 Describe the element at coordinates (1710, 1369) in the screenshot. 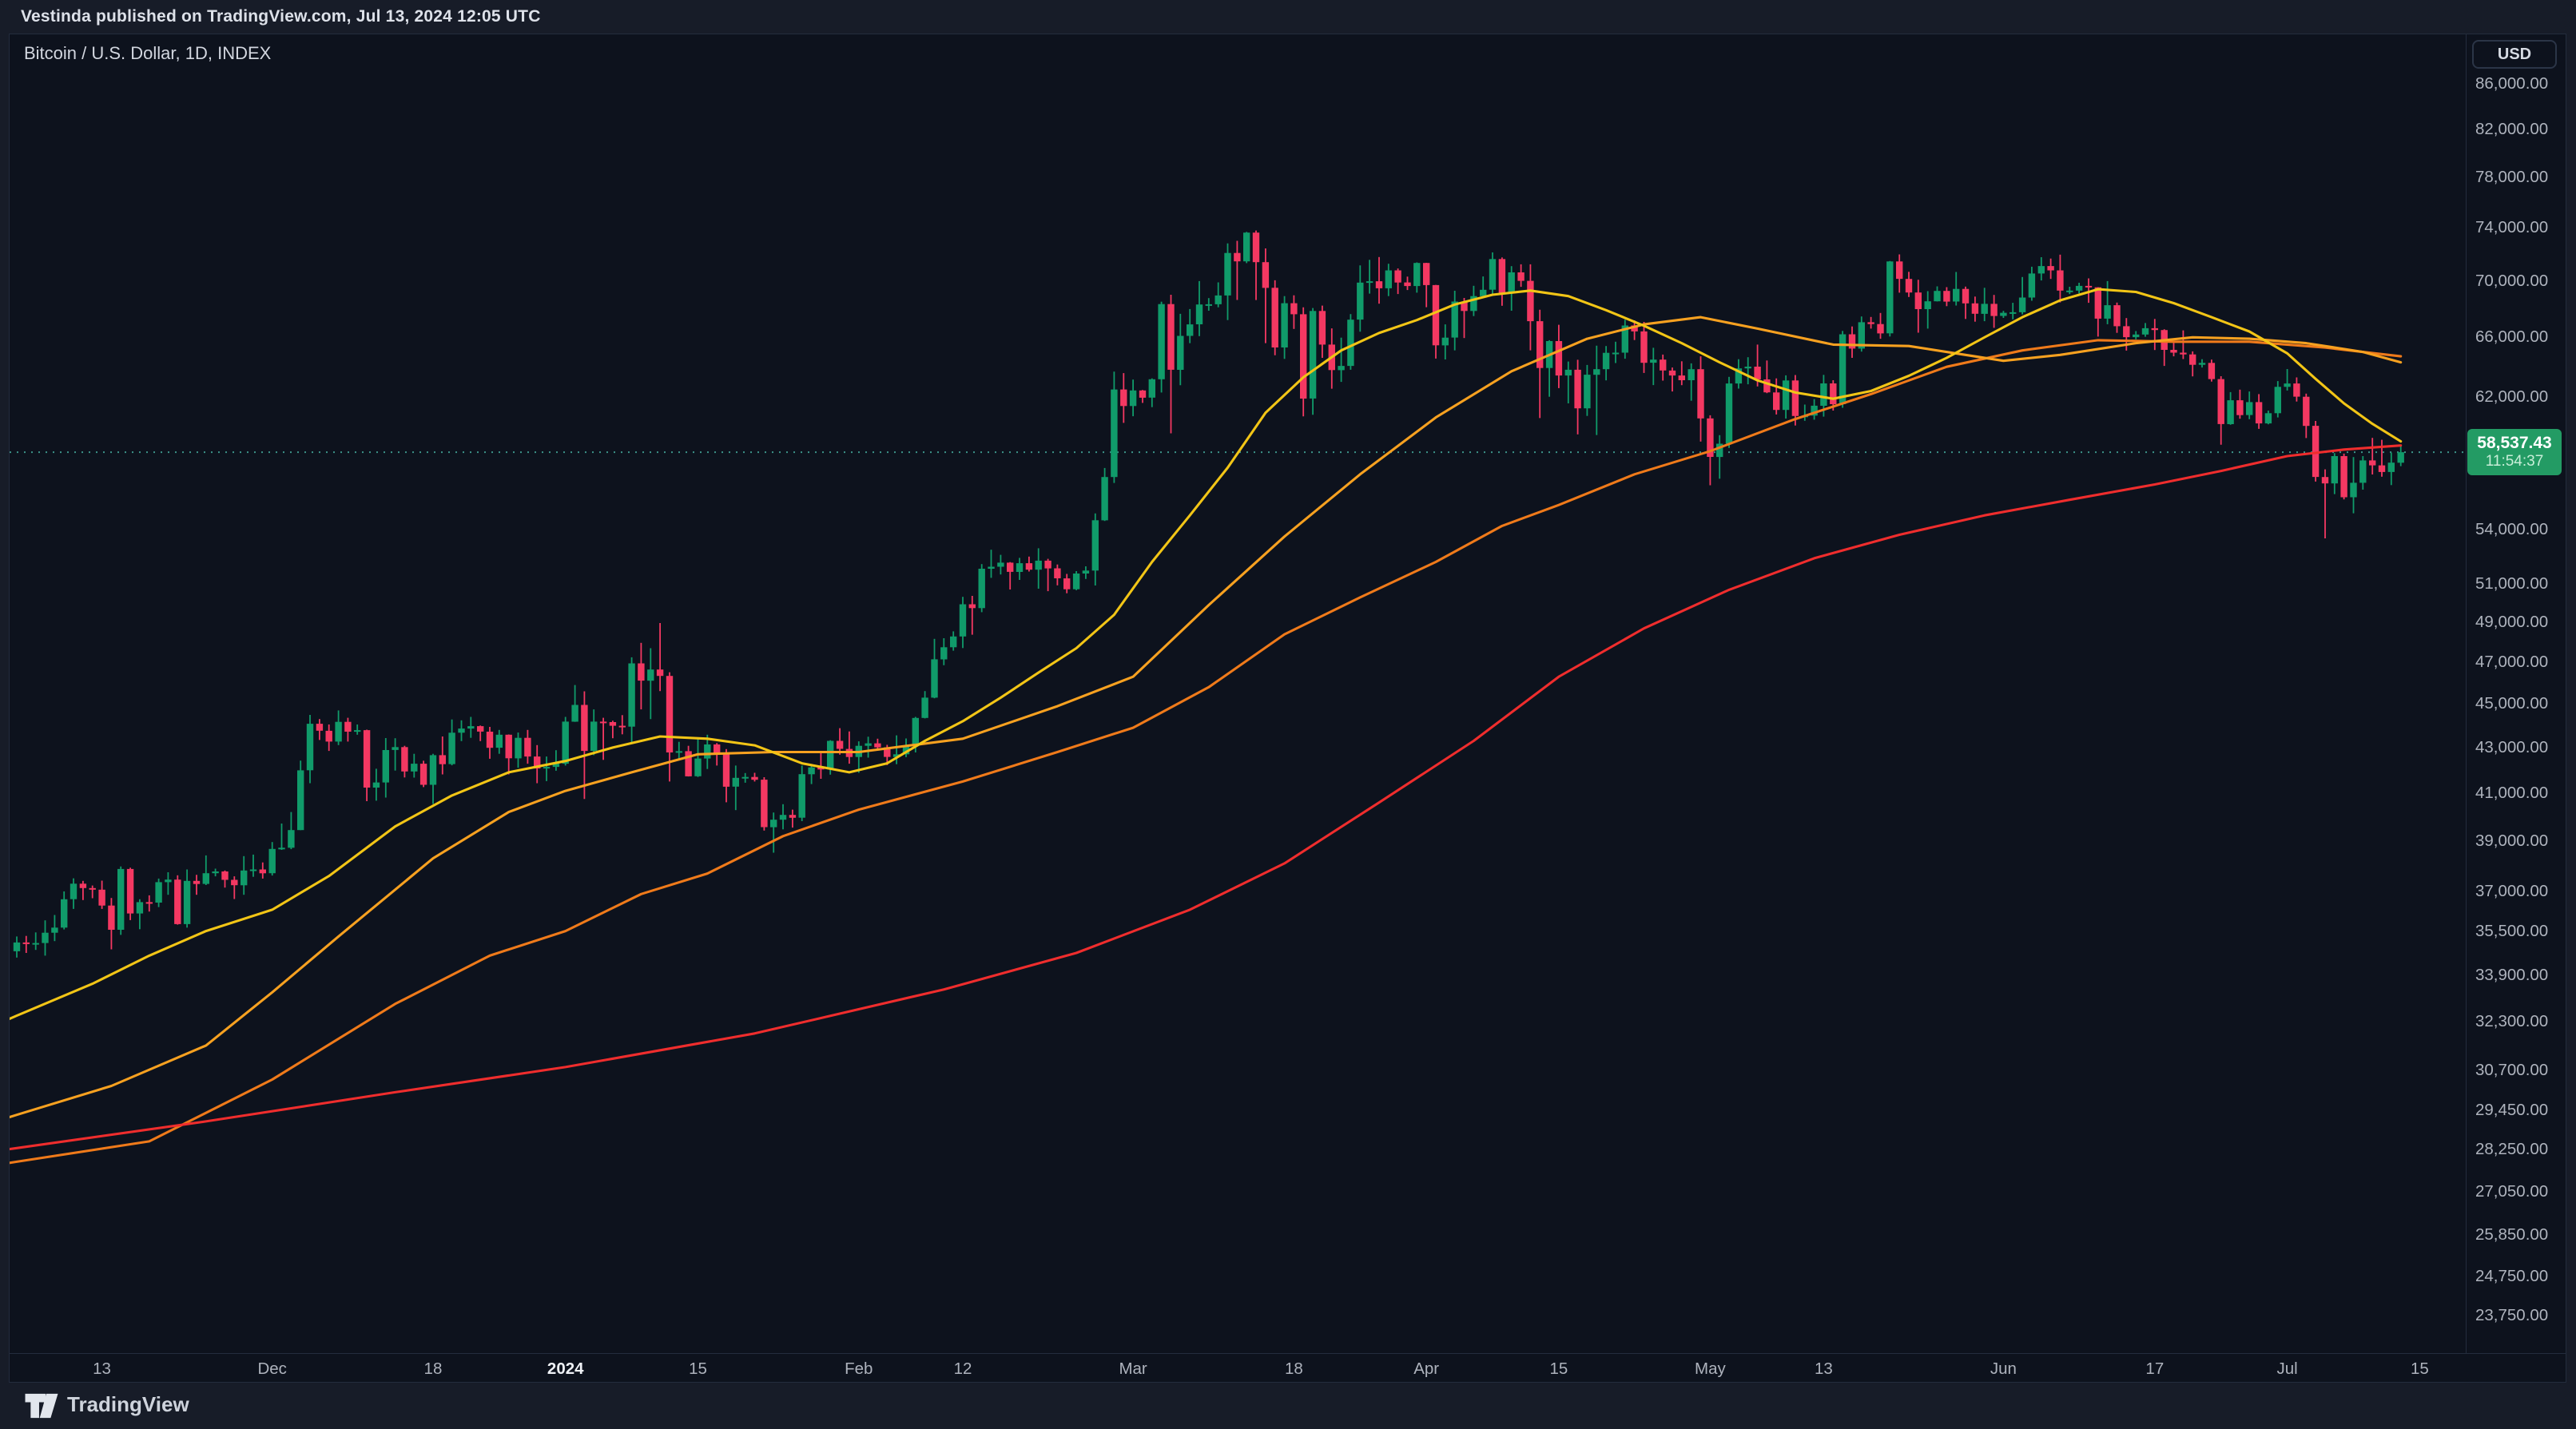

I see `time-tick-label: May` at that location.